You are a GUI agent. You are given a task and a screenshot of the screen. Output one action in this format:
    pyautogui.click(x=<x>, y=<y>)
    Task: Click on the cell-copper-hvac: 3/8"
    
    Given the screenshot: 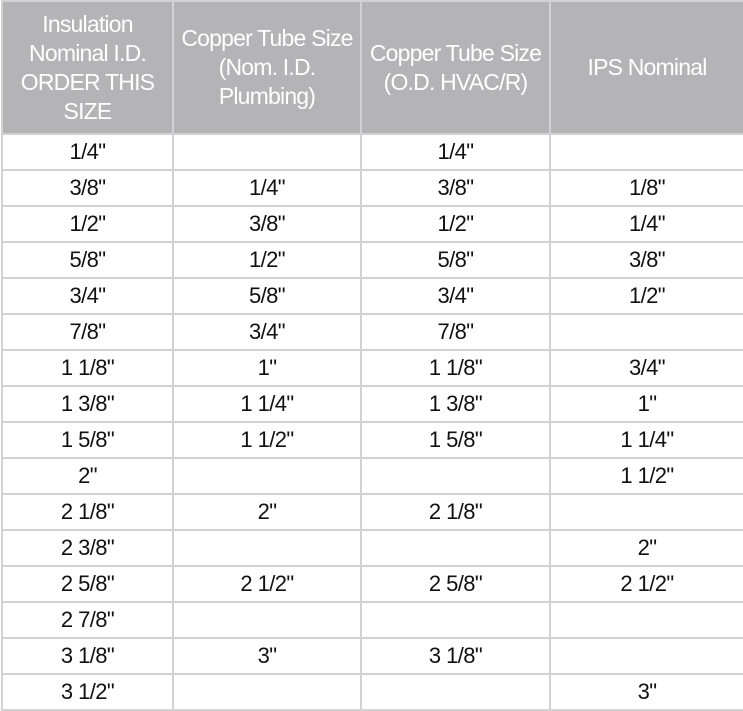 What is the action you would take?
    pyautogui.click(x=455, y=188)
    